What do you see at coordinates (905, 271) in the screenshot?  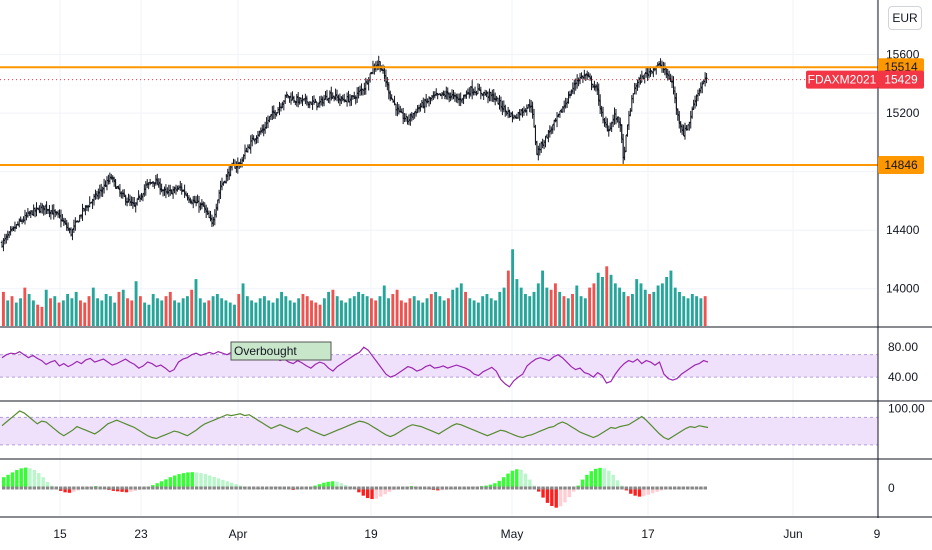 I see `price-axis: 15600 15200 14400 14000 80.00 40.00 100.00 0` at bounding box center [905, 271].